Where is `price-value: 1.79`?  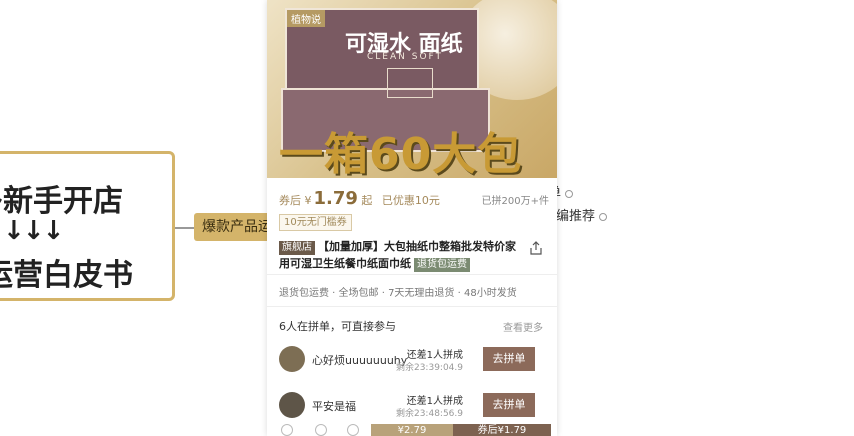
price-value: 1.79 is located at coordinates (335, 198).